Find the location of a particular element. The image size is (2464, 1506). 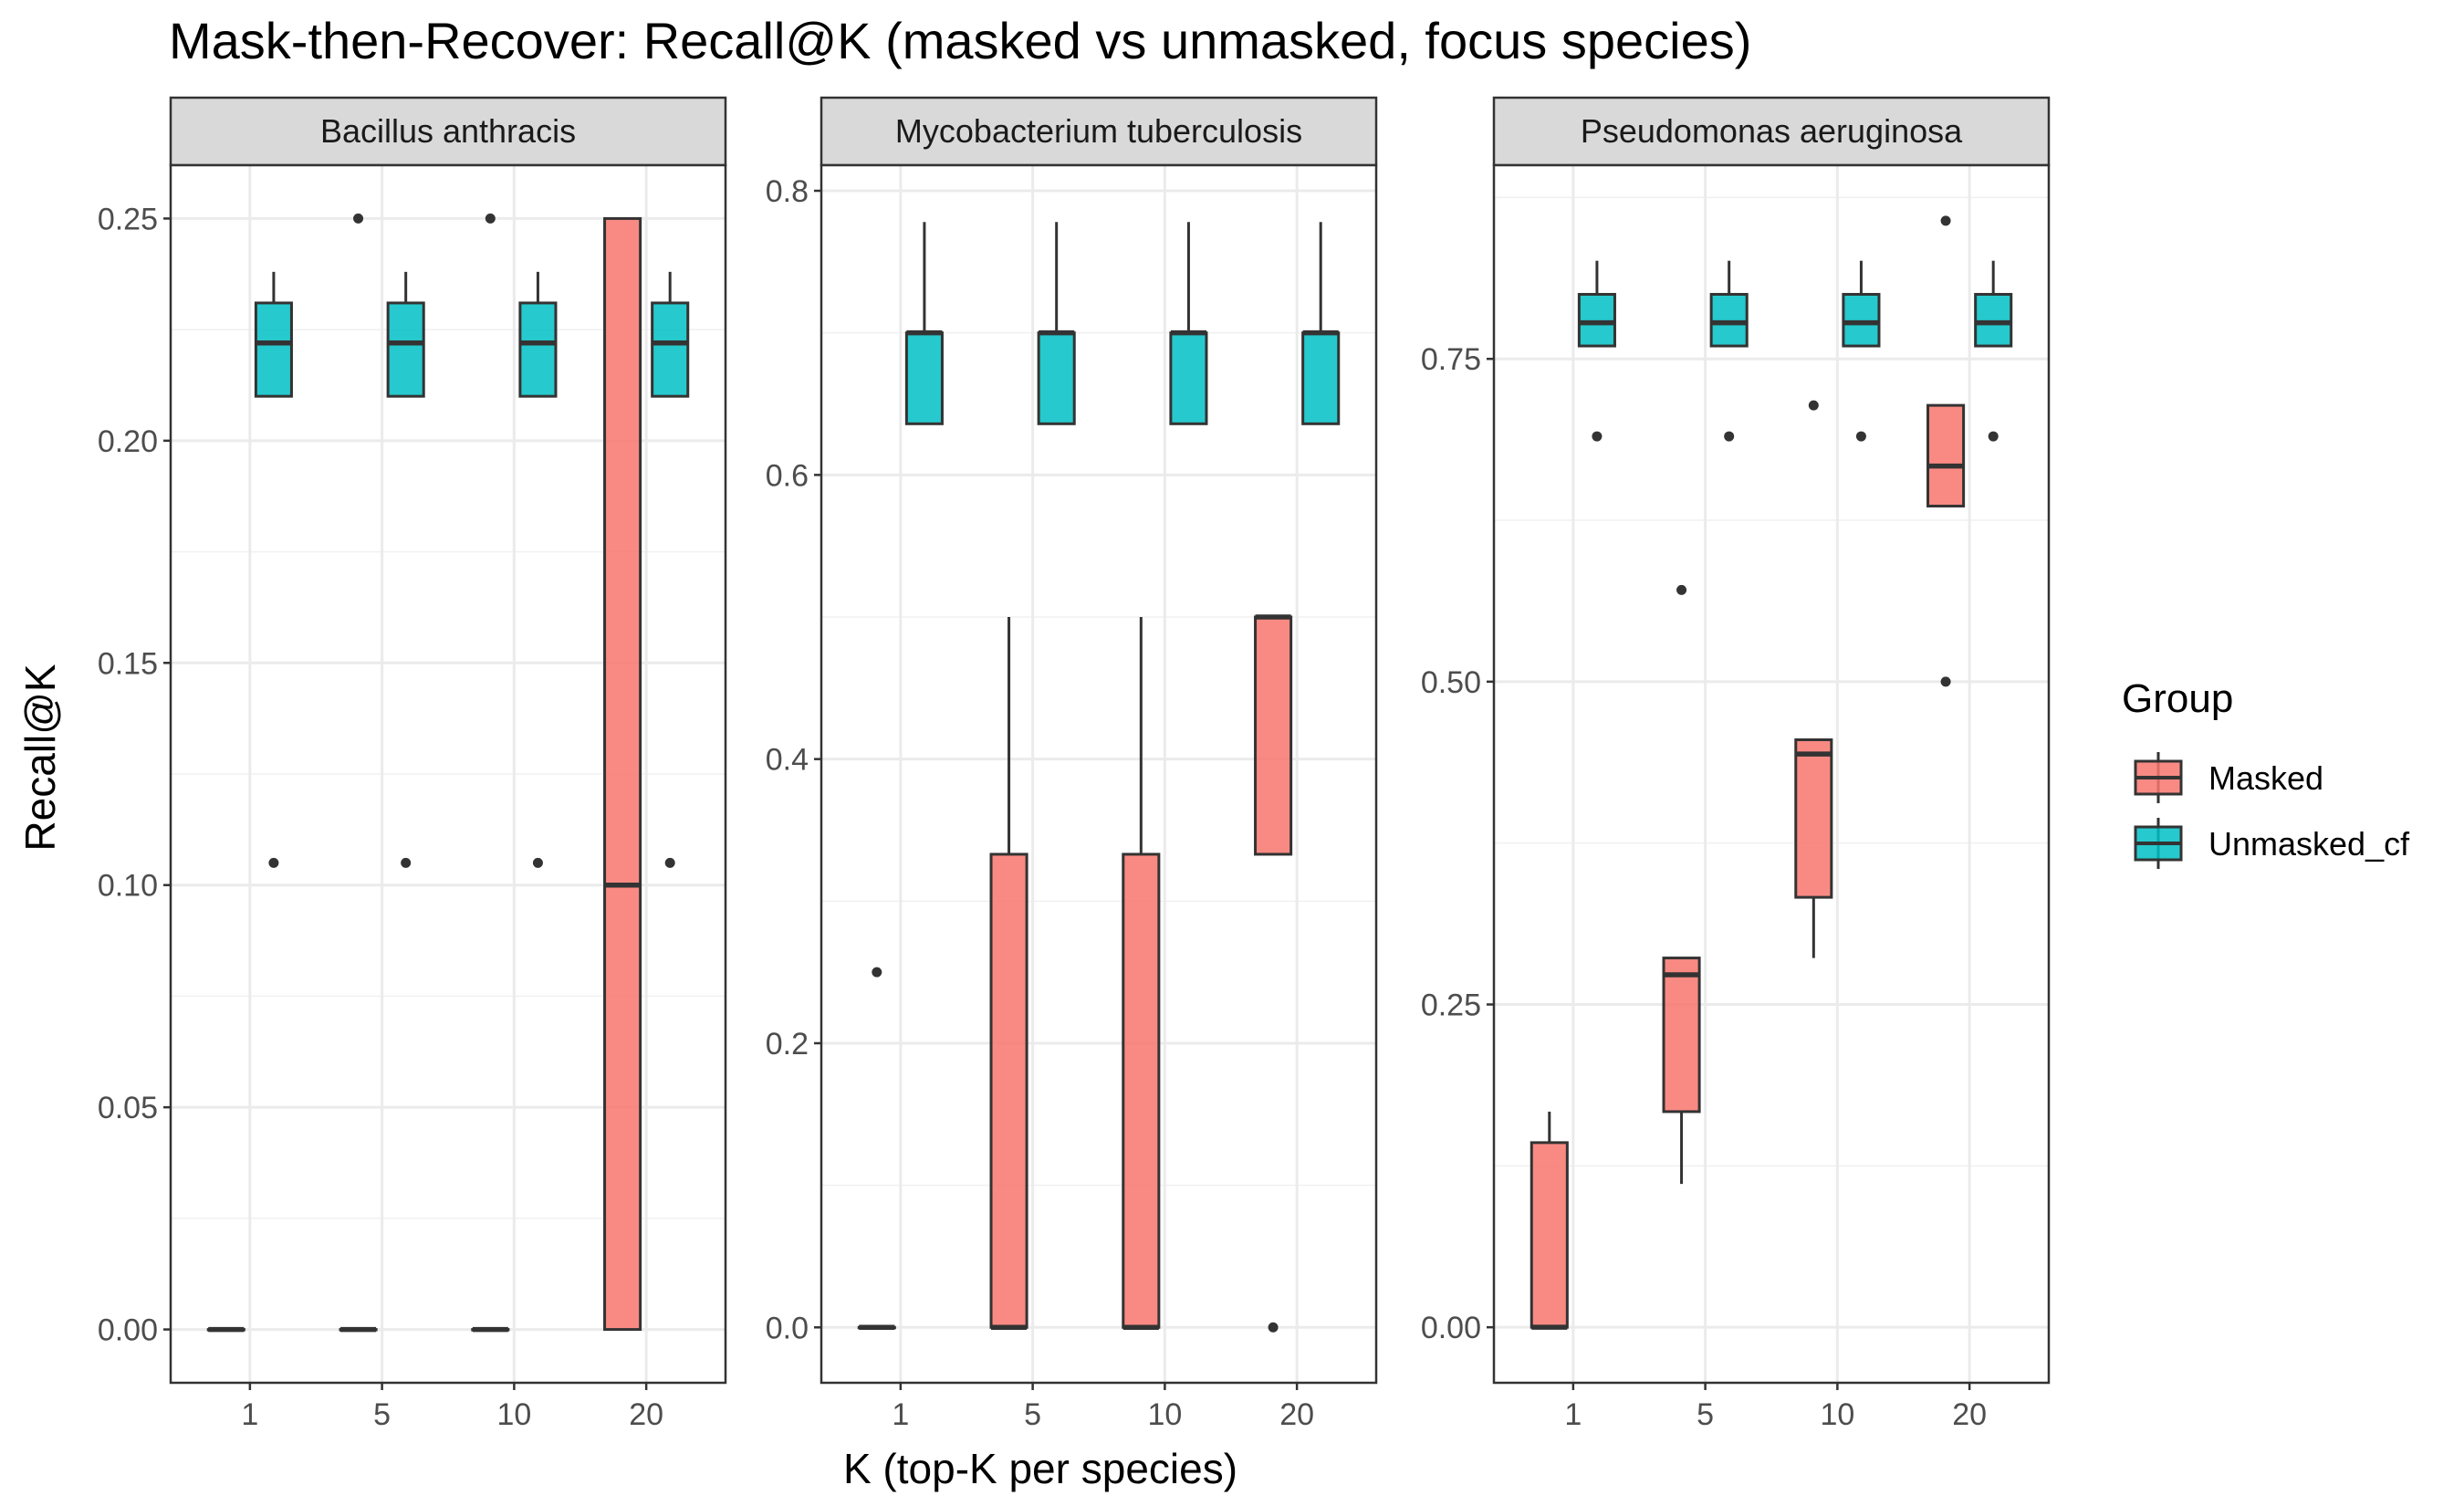

y-axis-title: Recall@K is located at coordinates (40, 758).